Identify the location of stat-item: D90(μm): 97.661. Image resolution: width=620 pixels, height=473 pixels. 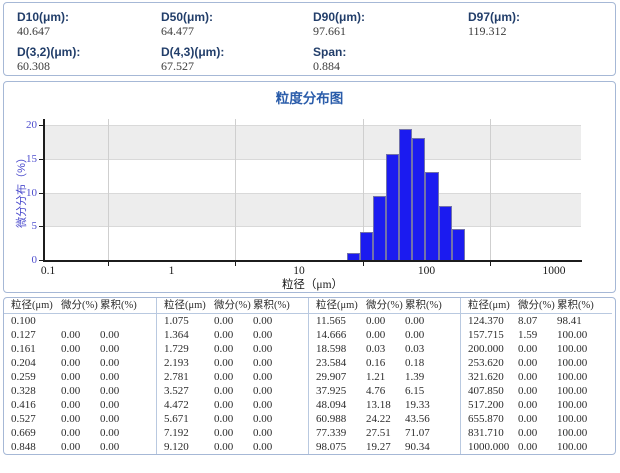
(390, 24).